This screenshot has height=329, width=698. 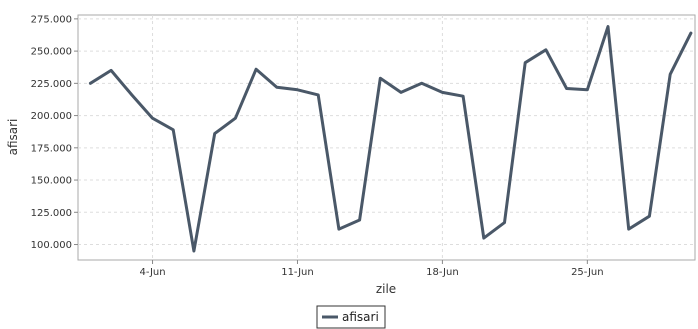 I want to click on y-tick-label: 150.000, so click(x=51, y=181).